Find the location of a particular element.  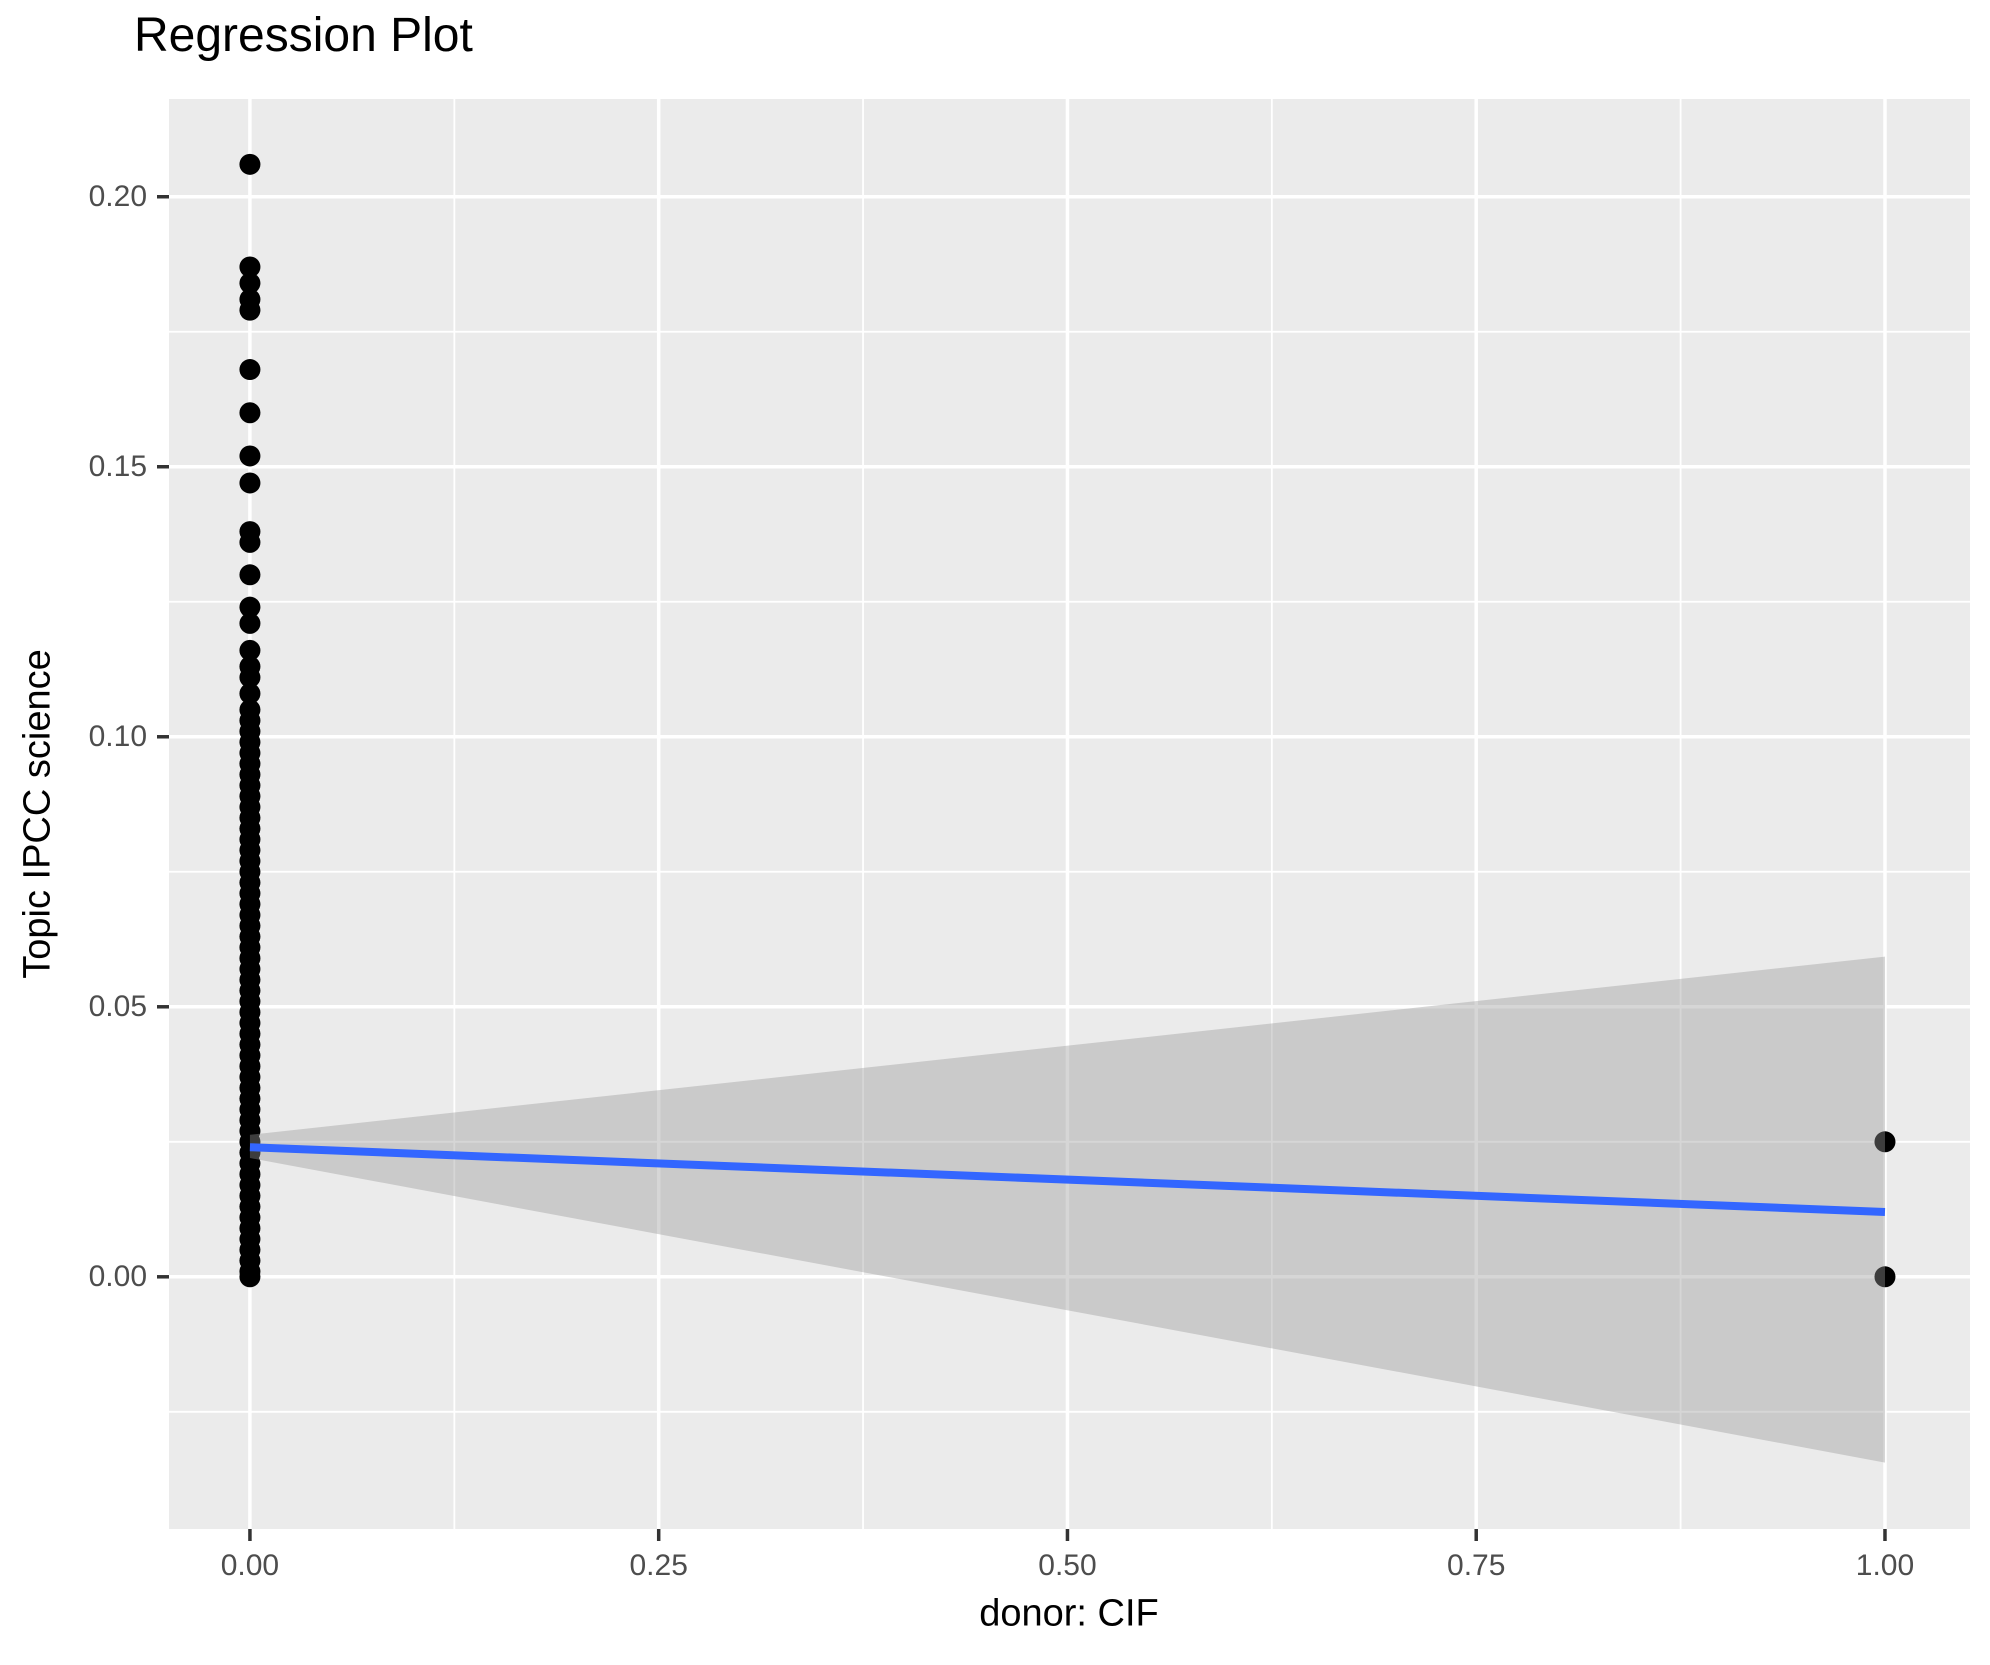

x-tick-label: 0.50 is located at coordinates (1067, 1565).